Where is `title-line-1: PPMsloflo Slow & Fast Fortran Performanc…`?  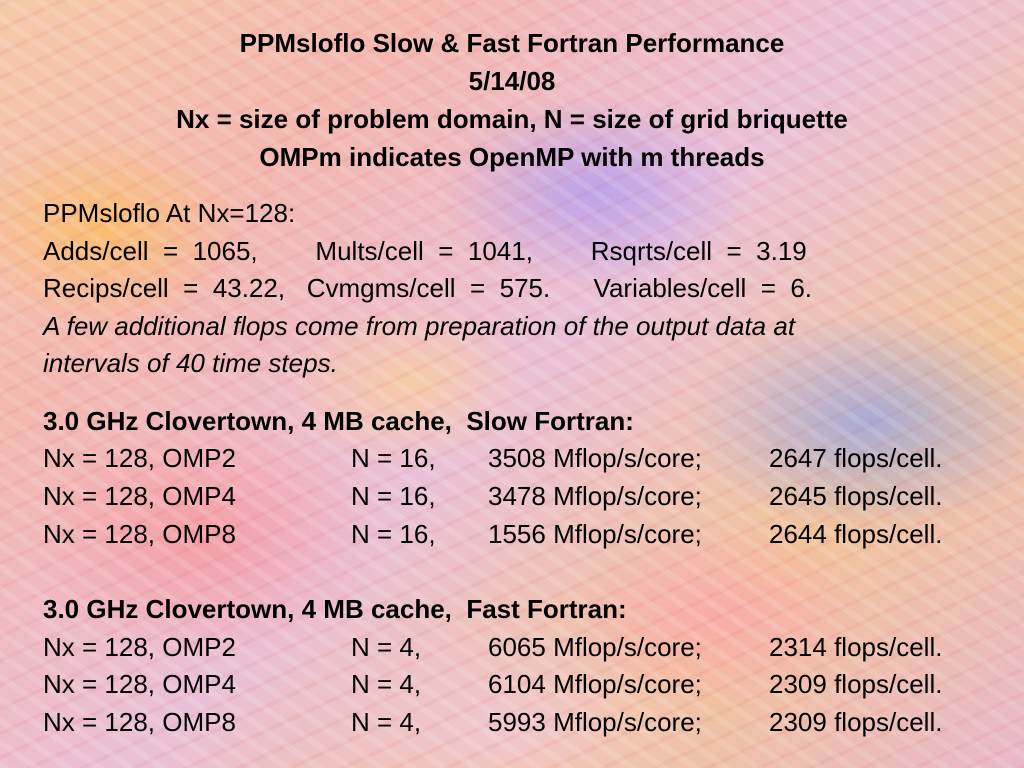 title-line-1: PPMsloflo Slow & Fast Fortran Performanc… is located at coordinates (512, 43).